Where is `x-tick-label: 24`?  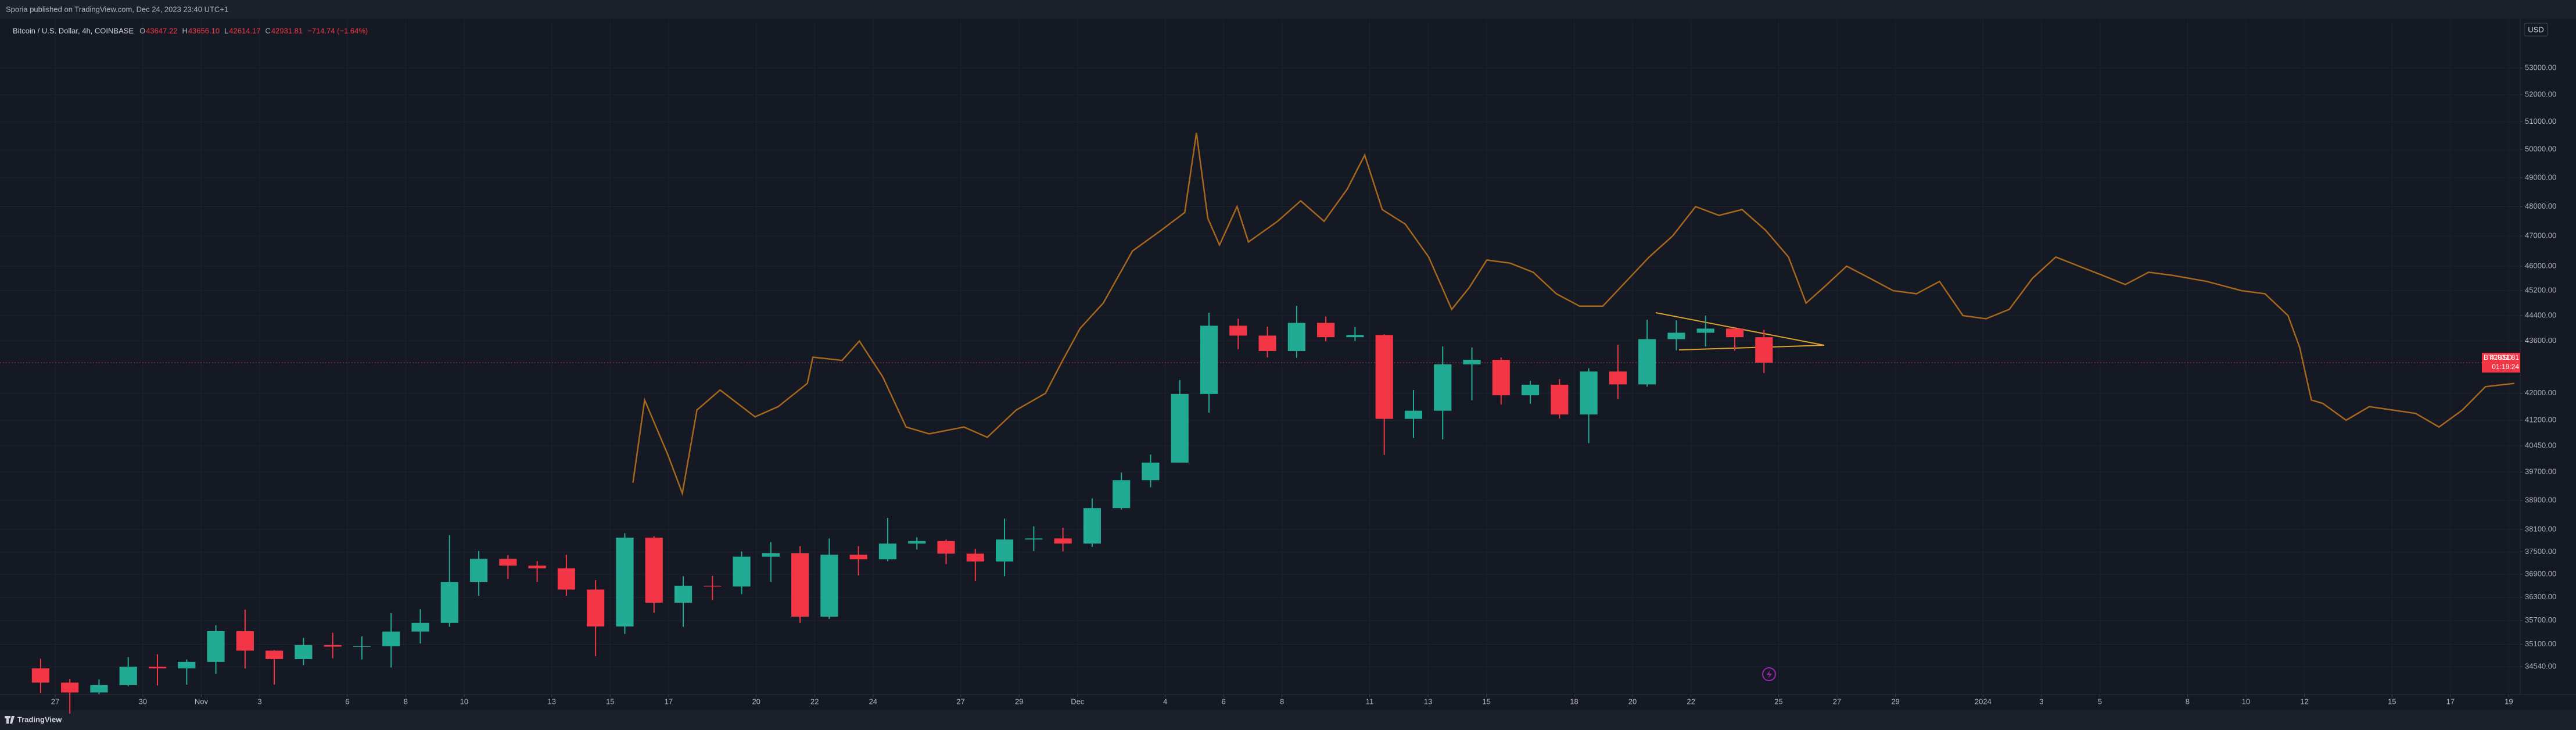 x-tick-label: 24 is located at coordinates (873, 702).